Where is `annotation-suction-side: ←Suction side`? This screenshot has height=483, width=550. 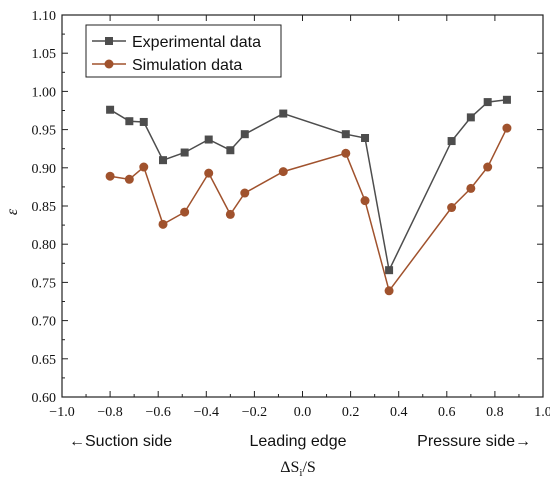 annotation-suction-side: ←Suction side is located at coordinates (120, 441).